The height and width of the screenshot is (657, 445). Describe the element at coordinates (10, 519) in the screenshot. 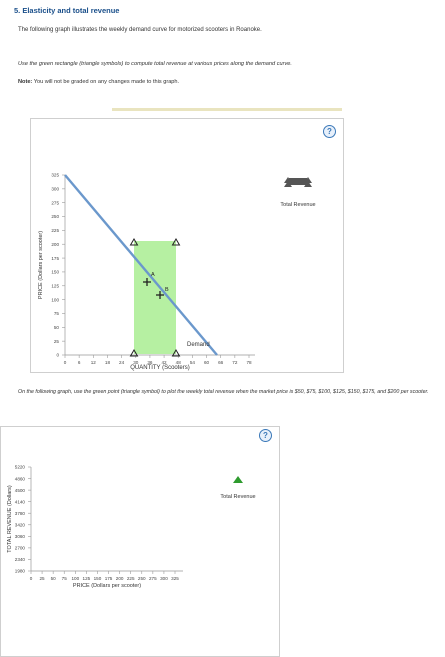

I see `y-axis-label: TOTAL REVENUE (Dollars)` at that location.